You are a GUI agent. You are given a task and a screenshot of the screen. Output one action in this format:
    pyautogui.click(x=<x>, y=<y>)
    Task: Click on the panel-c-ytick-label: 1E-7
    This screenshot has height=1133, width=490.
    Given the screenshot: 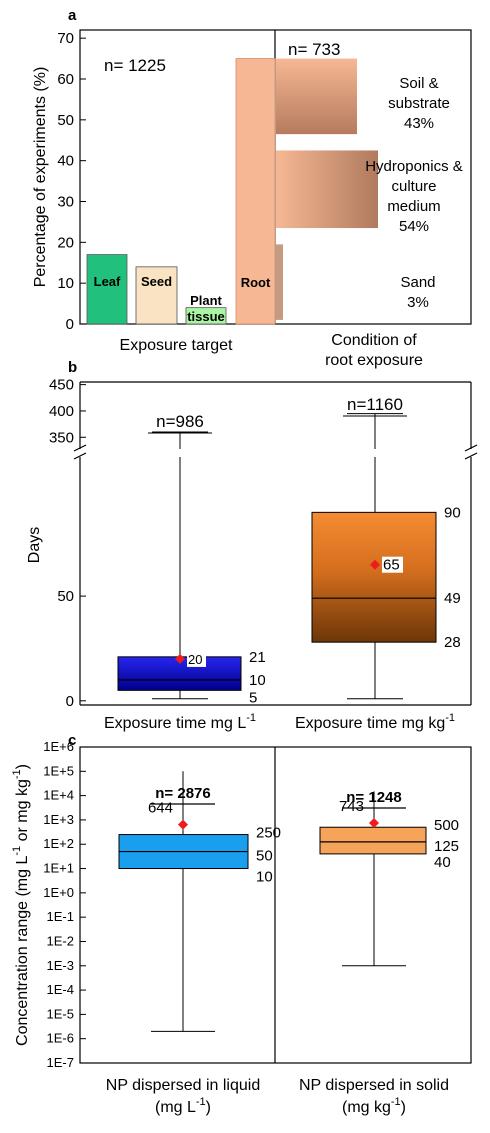 What is the action you would take?
    pyautogui.click(x=60, y=1062)
    